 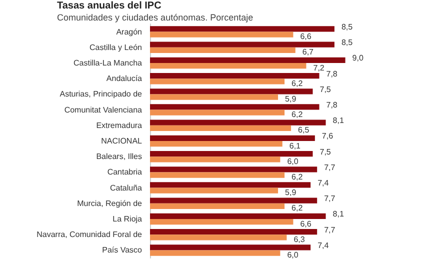 I want to click on y-tick-label: Asturias, Principado de, so click(x=101, y=94).